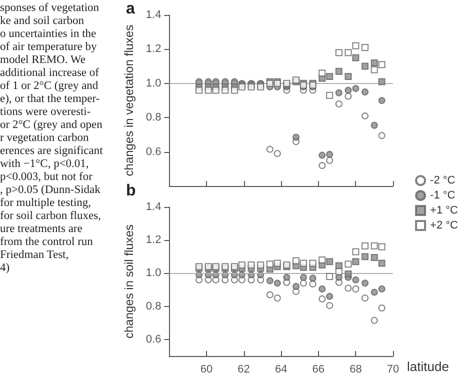 The height and width of the screenshot is (375, 463). What do you see at coordinates (46, 112) in the screenshot?
I see `text: tions were overesti-` at bounding box center [46, 112].